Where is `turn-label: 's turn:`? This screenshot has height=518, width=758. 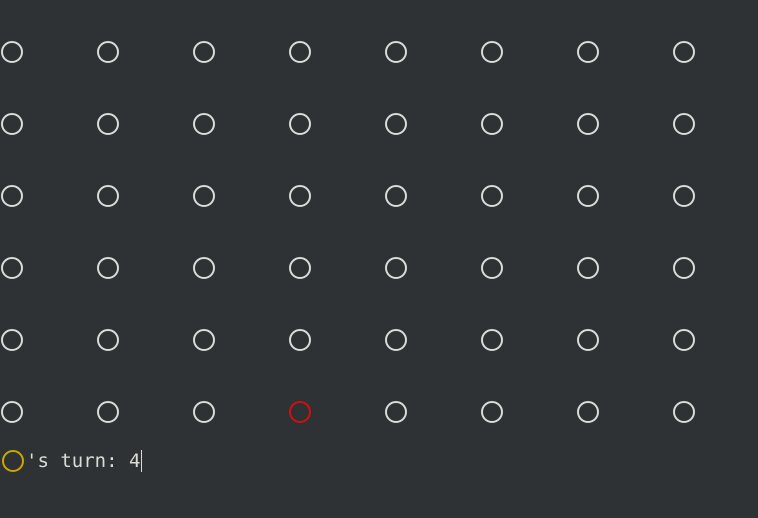
turn-label: 's turn: is located at coordinates (77, 461).